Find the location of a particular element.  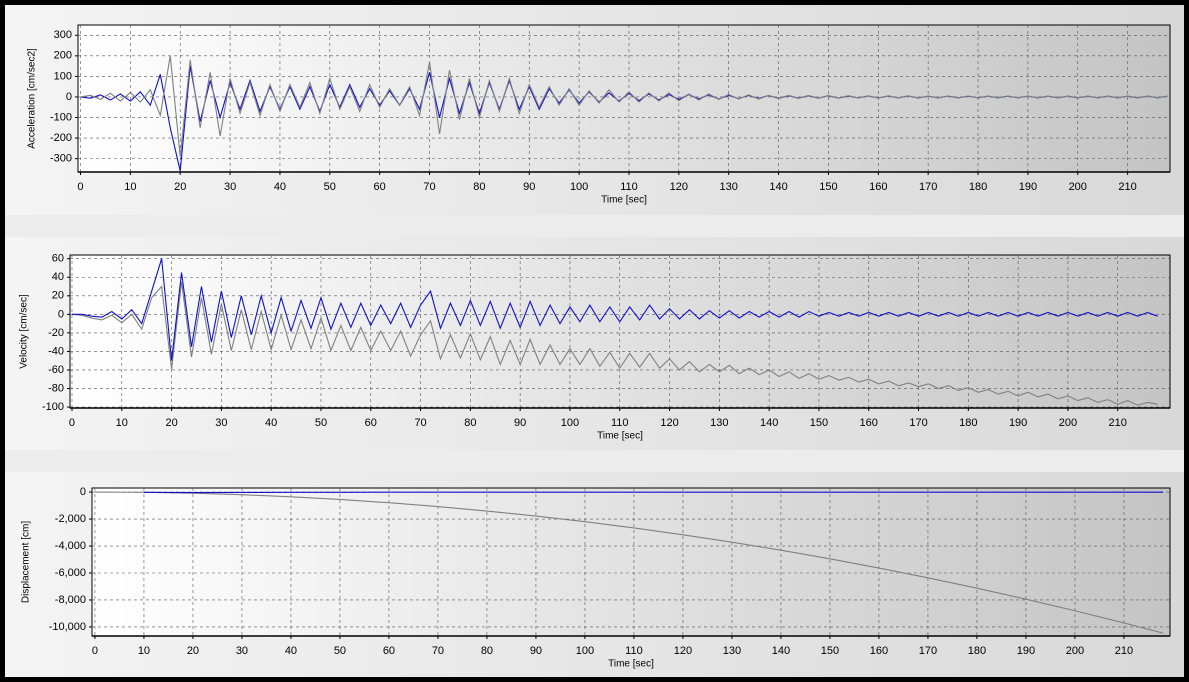

y-tick-label: -60 is located at coordinates (56, 370).